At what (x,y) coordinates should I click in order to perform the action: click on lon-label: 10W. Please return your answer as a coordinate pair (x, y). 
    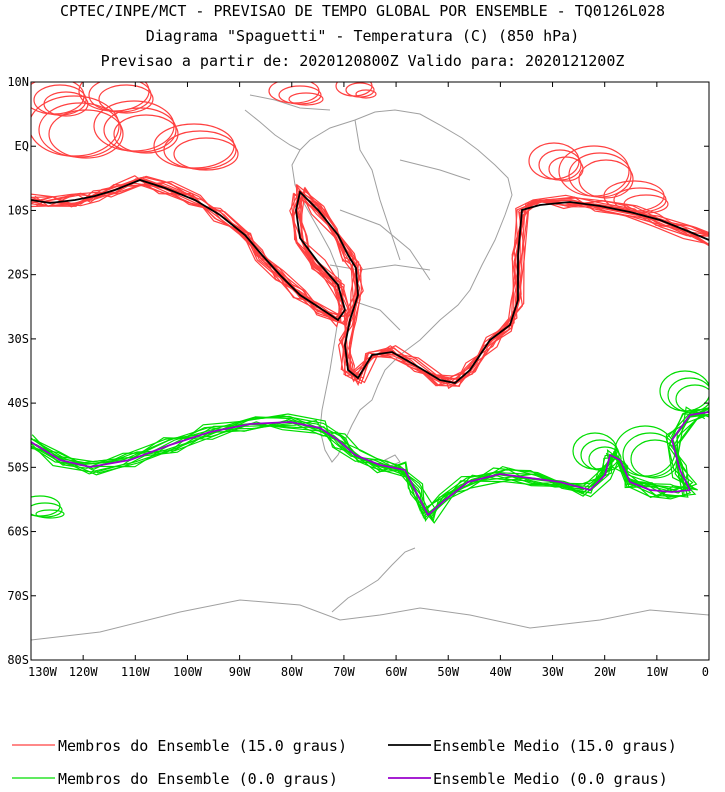
    Looking at the image, I should click on (657, 672).